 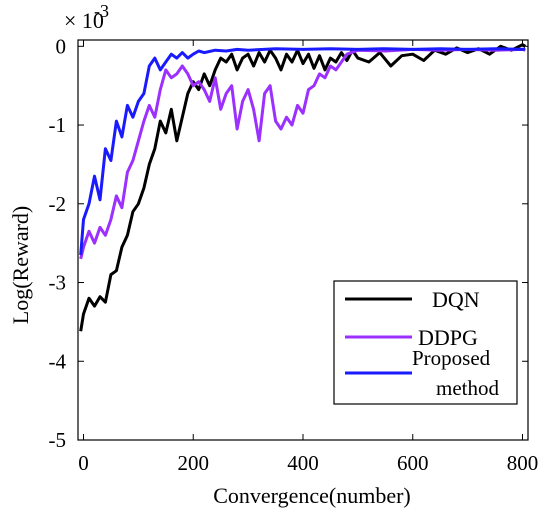 I want to click on legend-box, so click(x=425, y=342).